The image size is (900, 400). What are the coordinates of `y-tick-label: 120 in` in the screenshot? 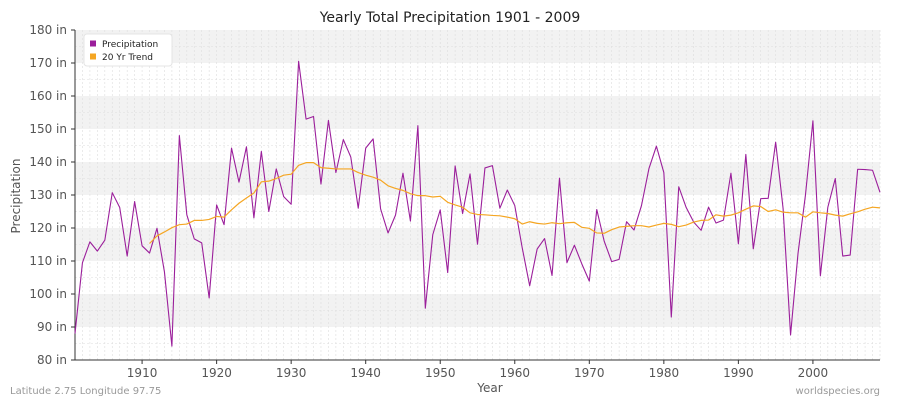 It's located at (48, 228).